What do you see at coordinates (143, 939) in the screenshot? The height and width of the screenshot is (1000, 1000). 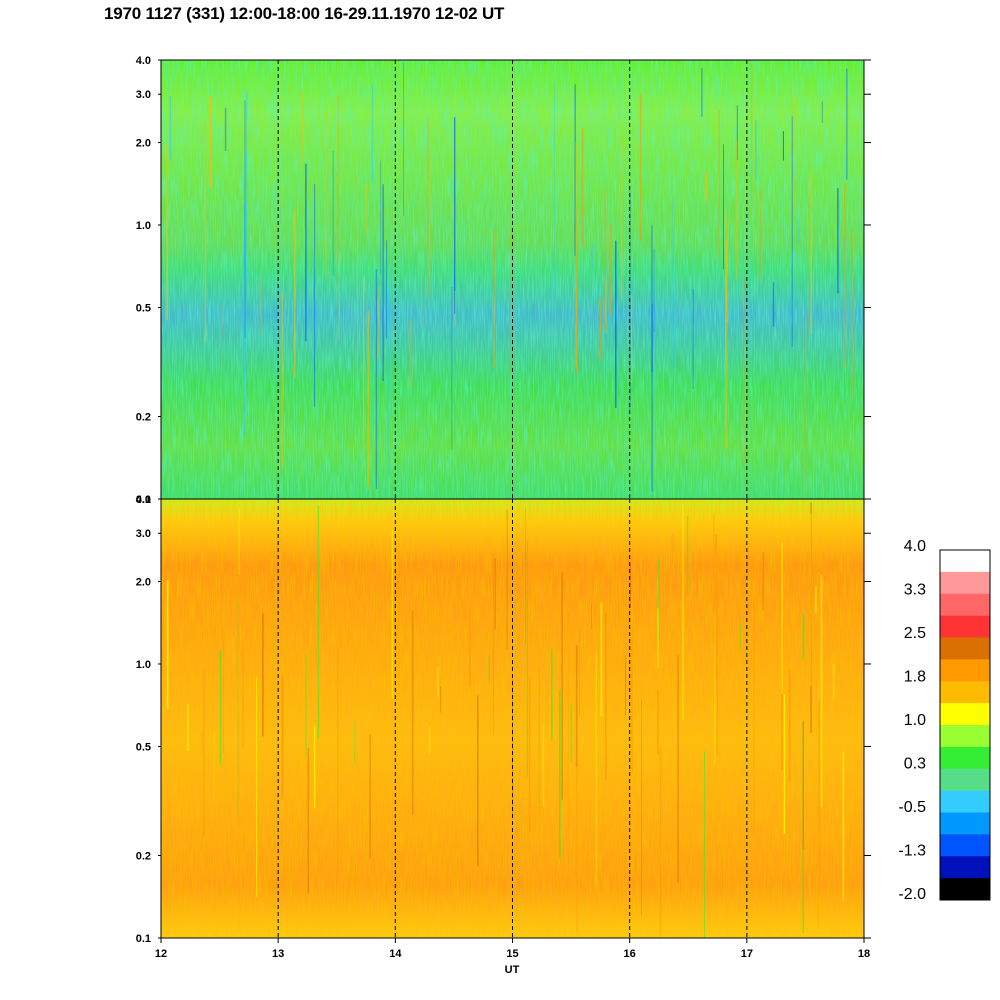 I see `lower-y-tick-label: 0.1` at bounding box center [143, 939].